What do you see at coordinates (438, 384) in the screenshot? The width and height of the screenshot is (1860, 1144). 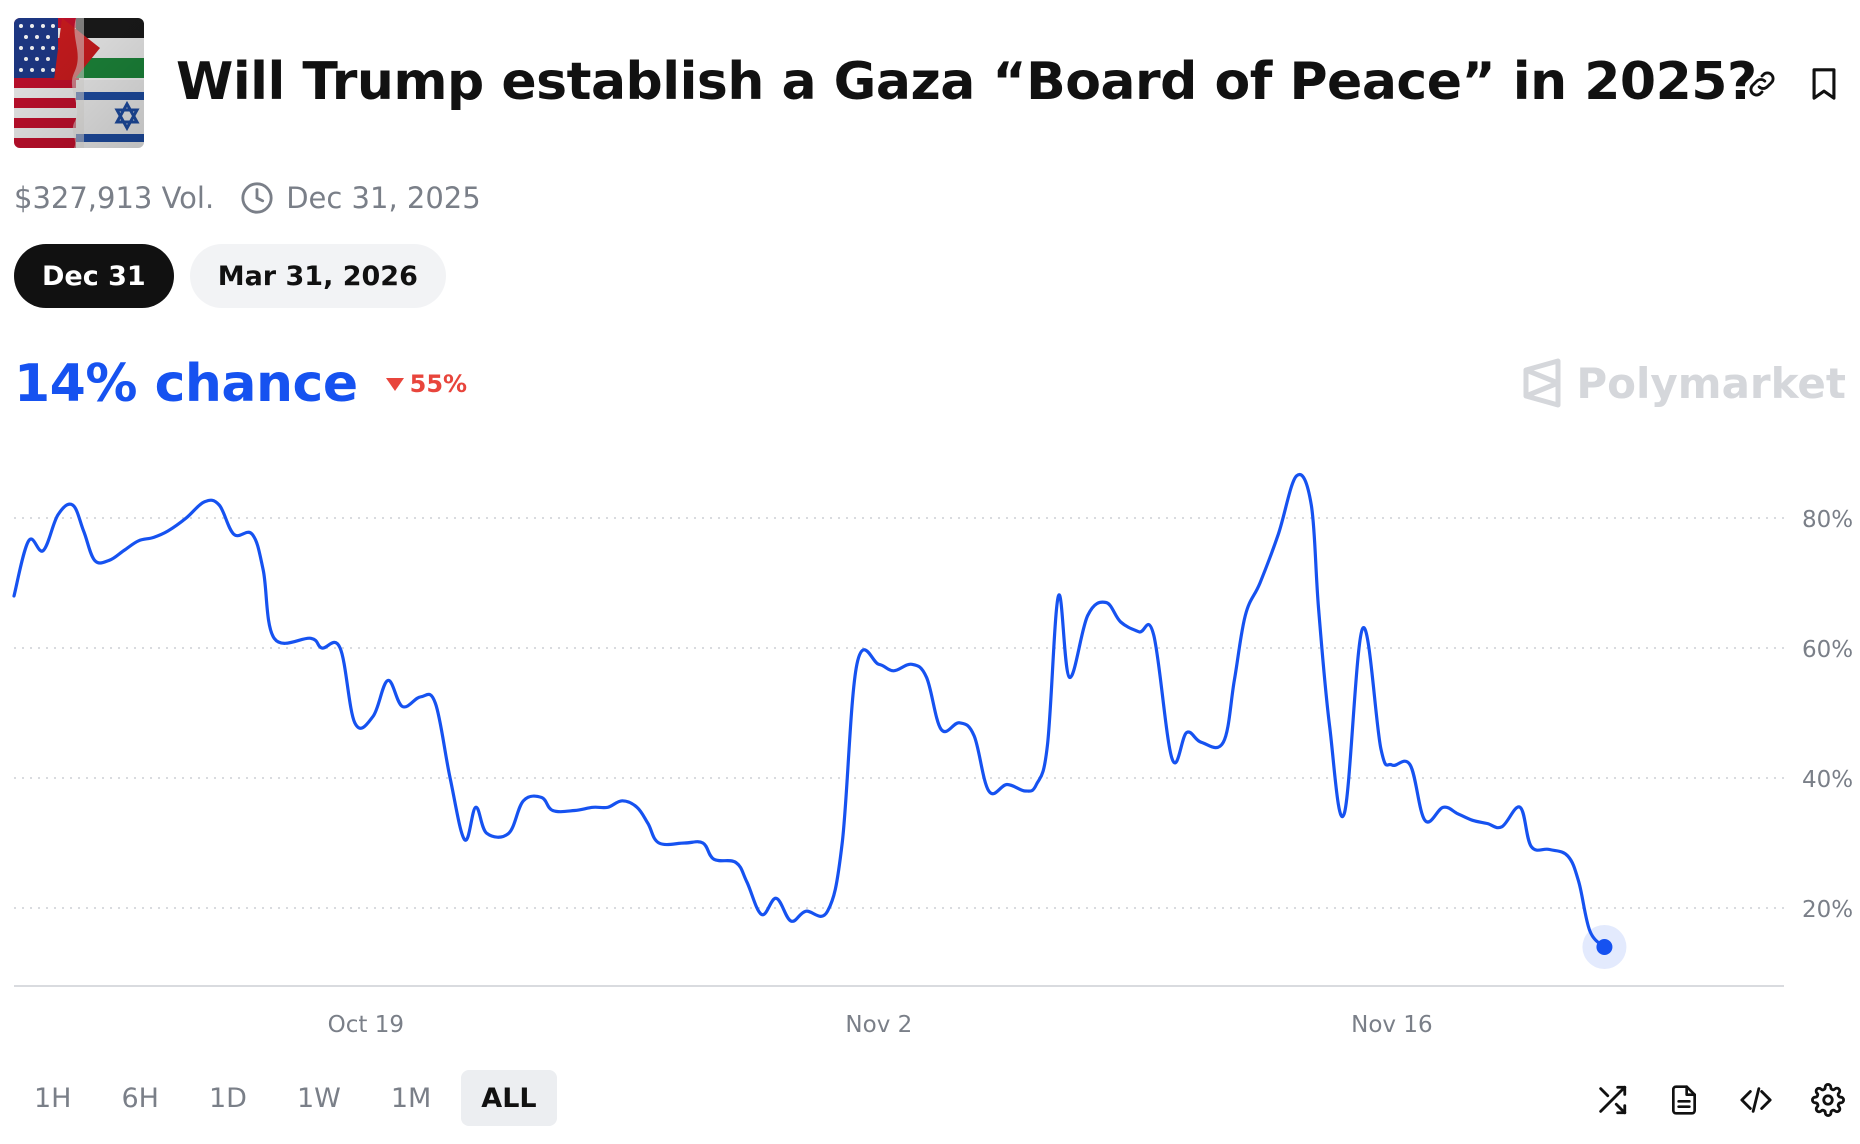 I see `change-value: 55%` at bounding box center [438, 384].